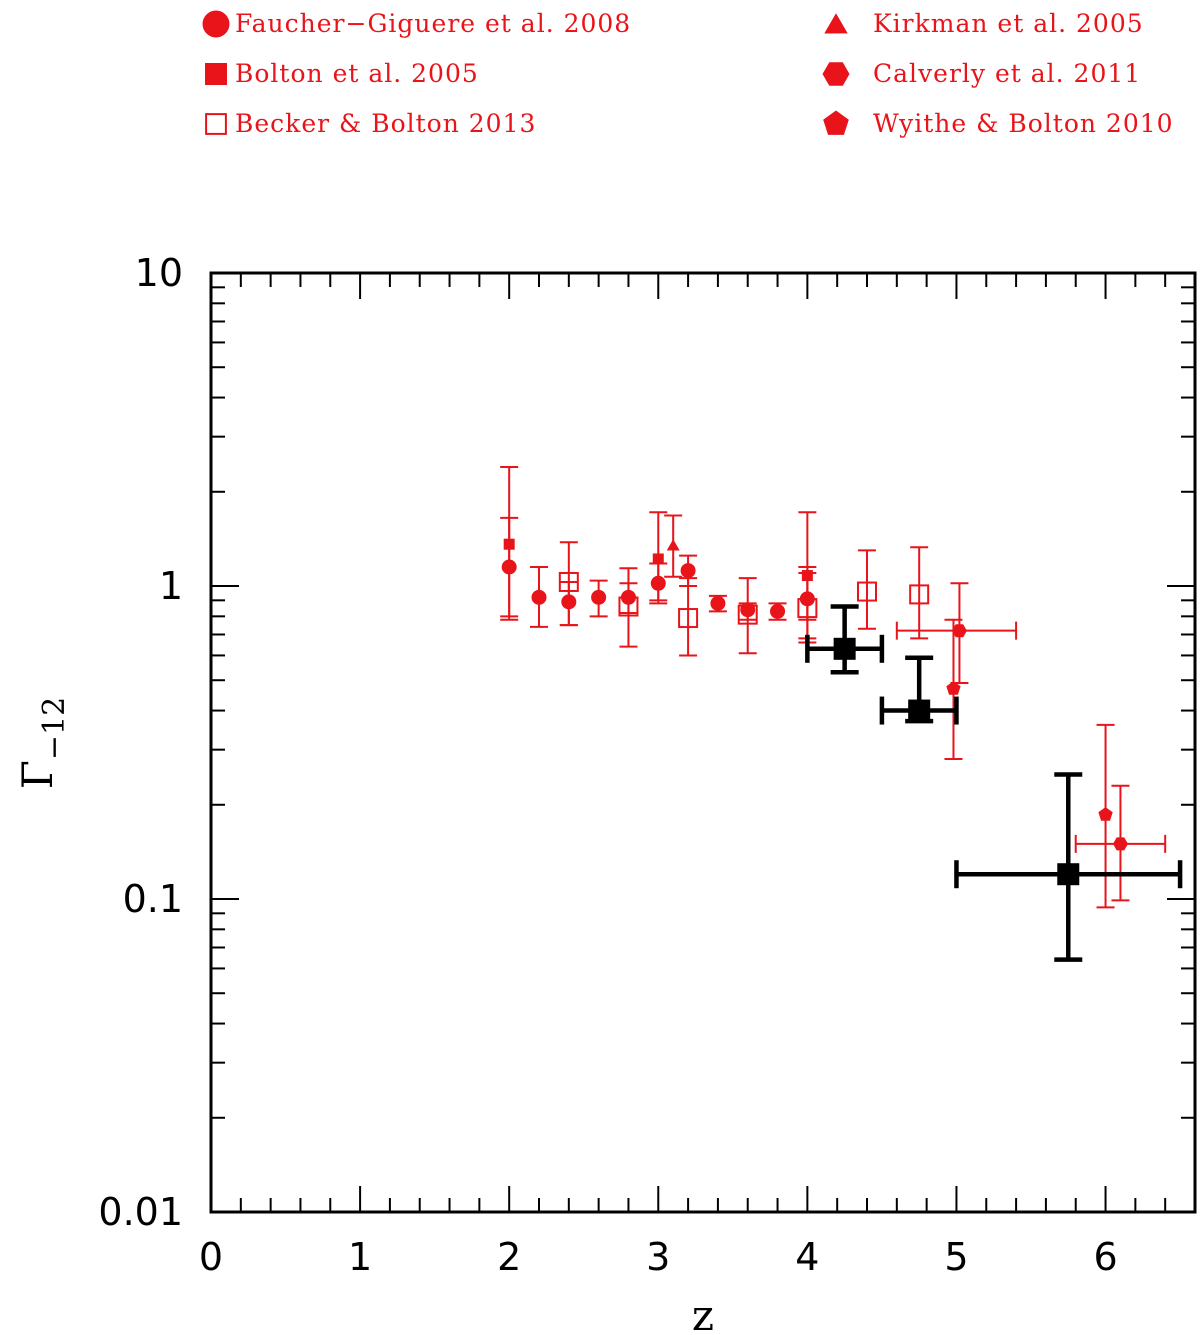 The width and height of the screenshot is (1200, 1335). I want to click on y-axis-label-subscript: −12, so click(54, 728).